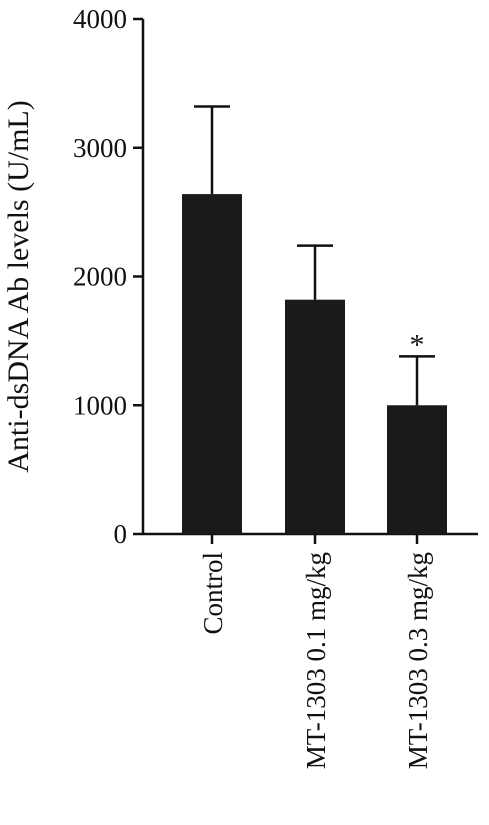 This screenshot has height=825, width=489. I want to click on y-tick-label: 3000, so click(100, 148).